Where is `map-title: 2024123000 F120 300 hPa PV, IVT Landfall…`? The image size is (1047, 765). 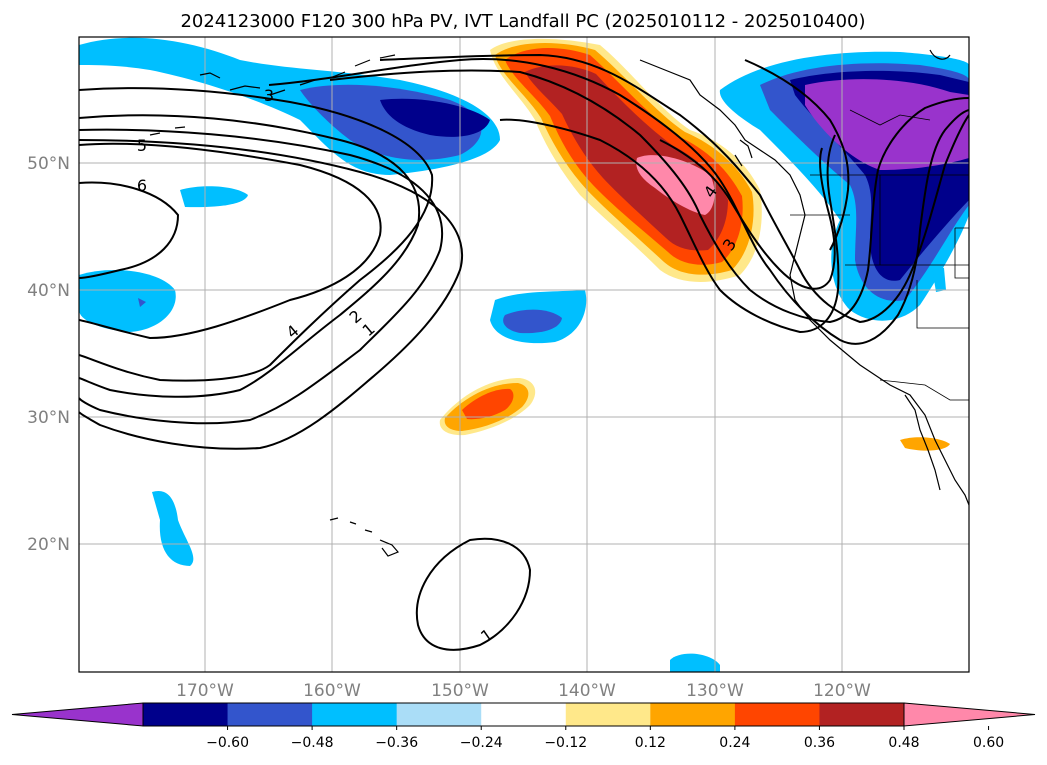 map-title: 2024123000 F120 300 hPa PV, IVT Landfall… is located at coordinates (522, 21).